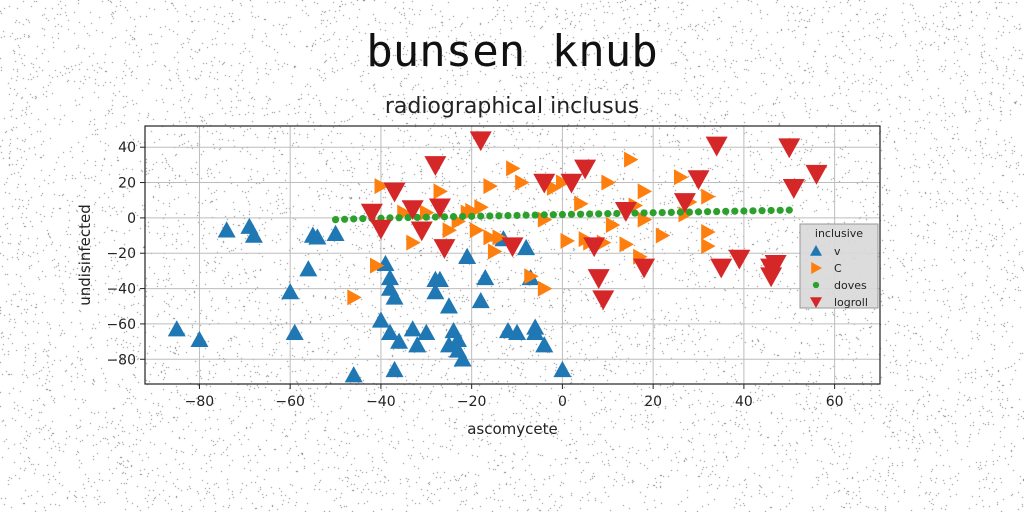 The height and width of the screenshot is (512, 1024). I want to click on chart-title: radiographical inclusus, so click(512, 106).